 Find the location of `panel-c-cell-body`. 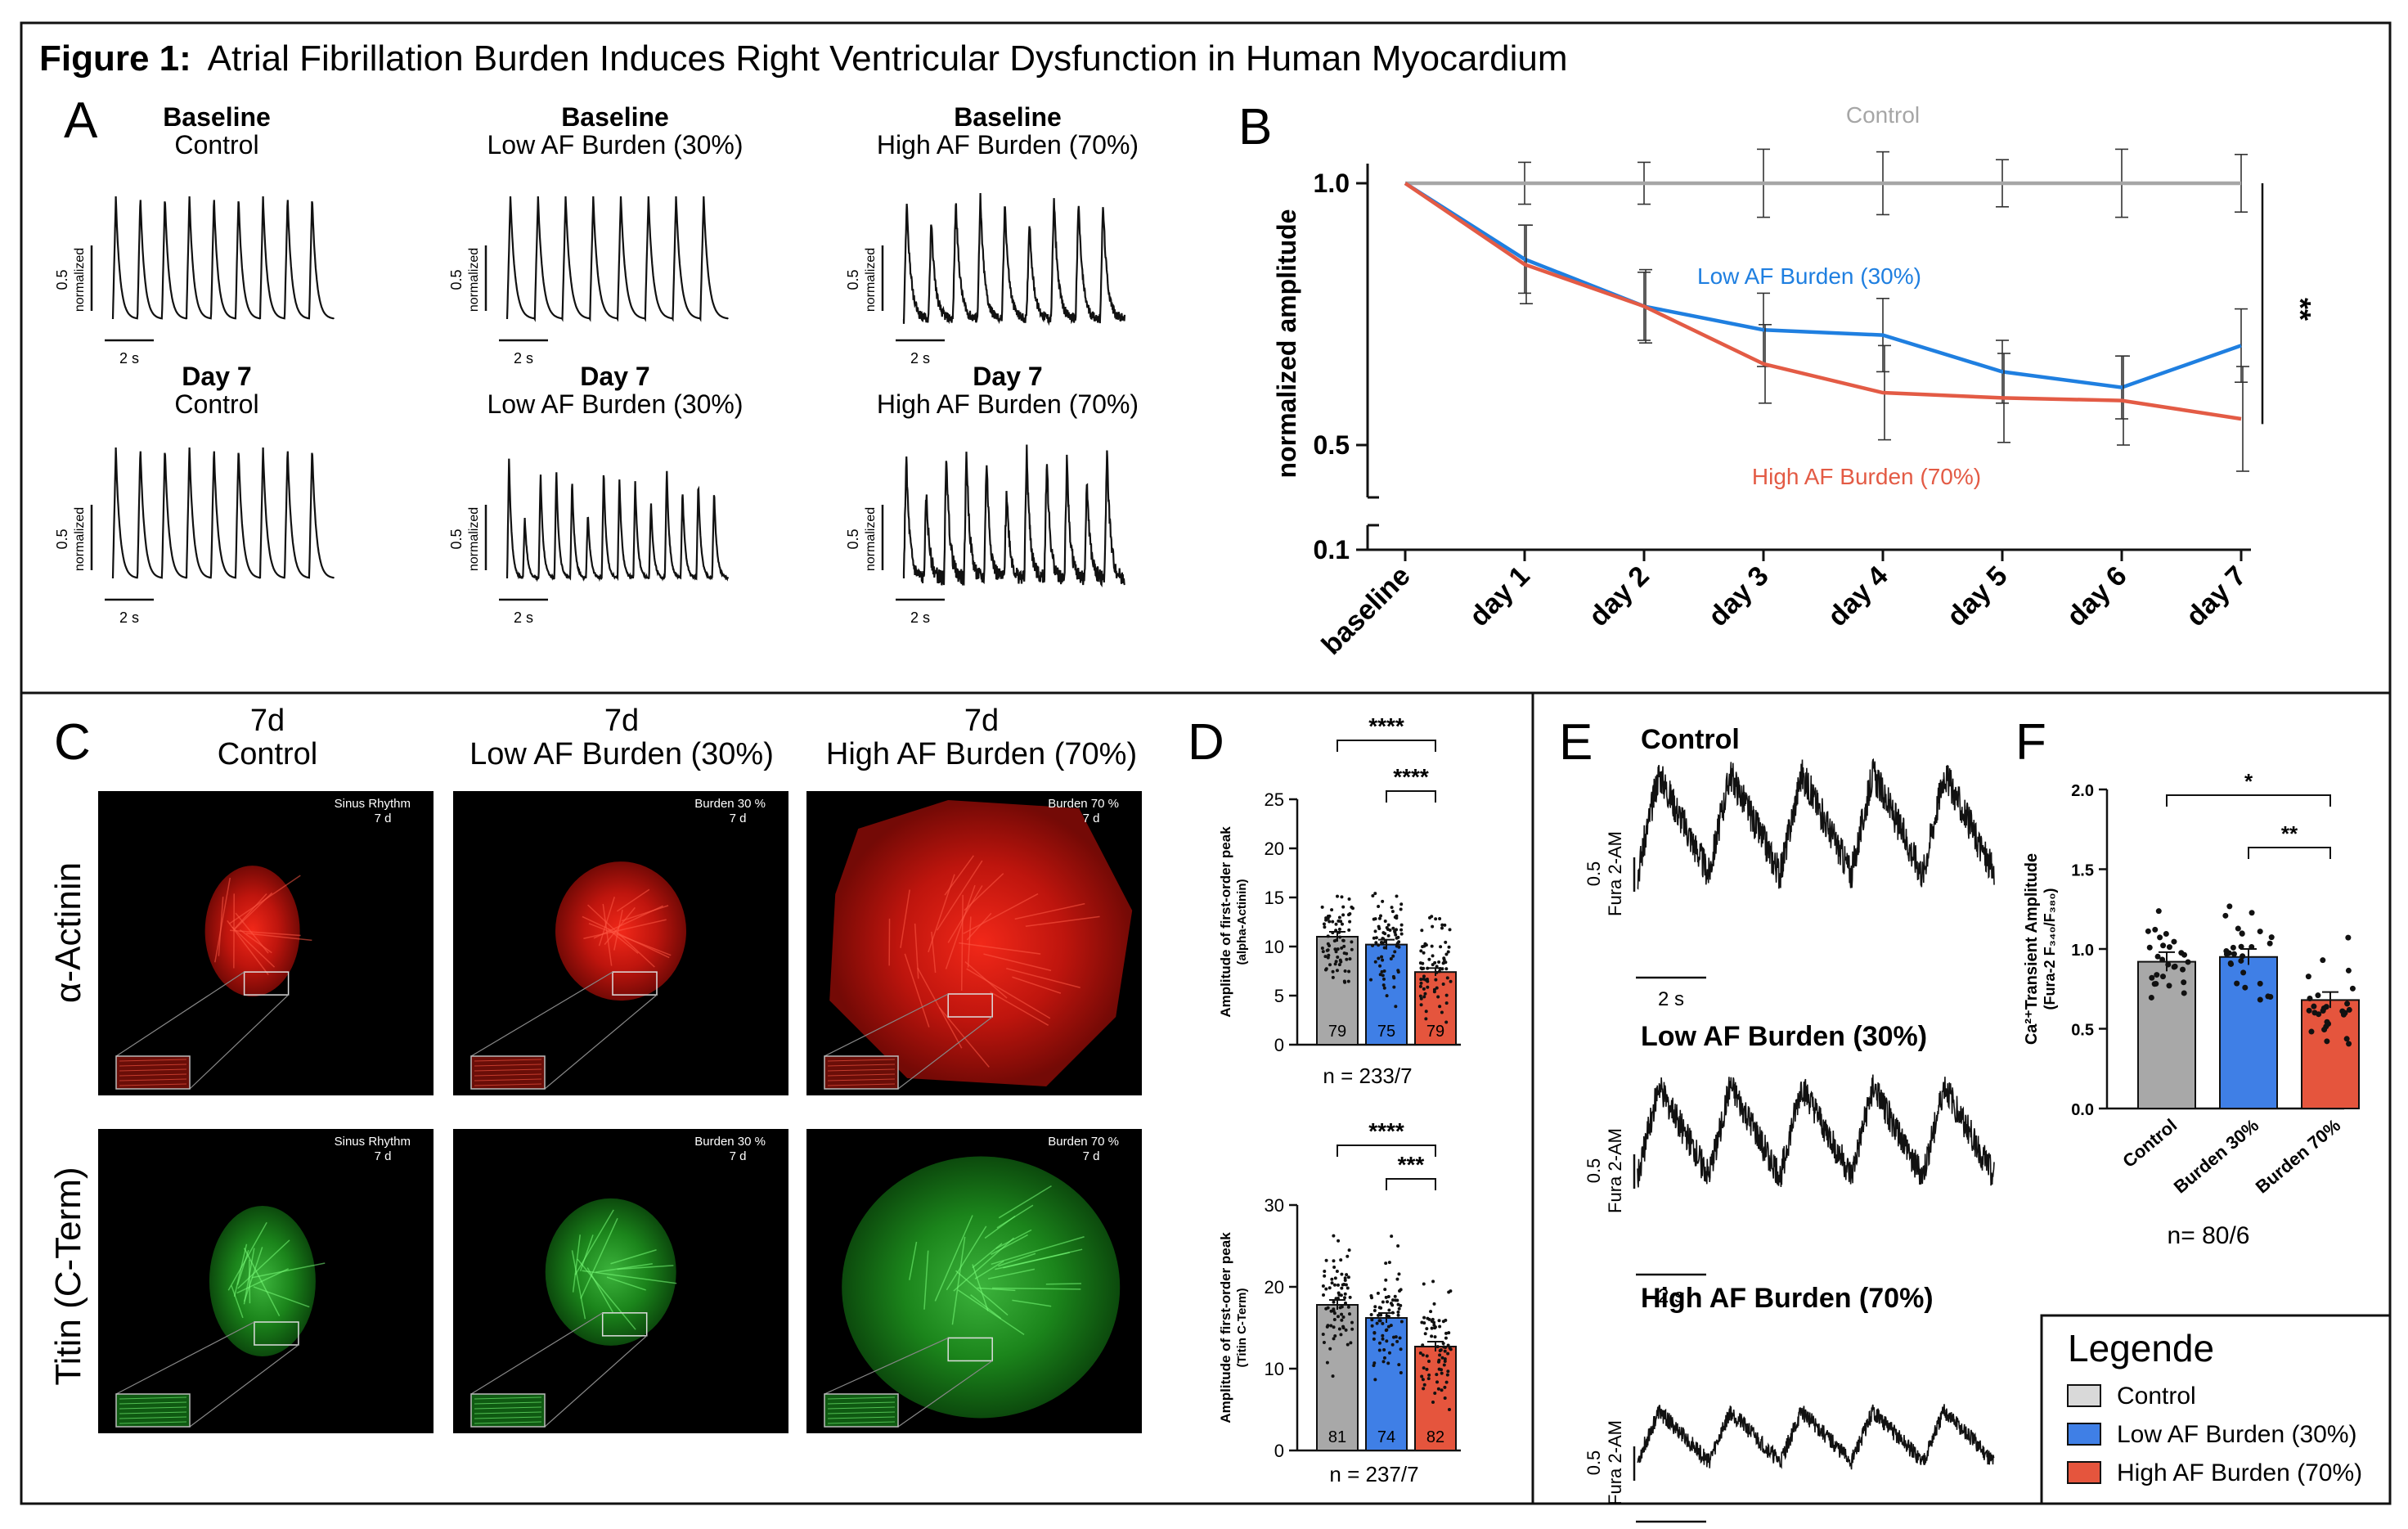

panel-c-cell-body is located at coordinates (981, 943).